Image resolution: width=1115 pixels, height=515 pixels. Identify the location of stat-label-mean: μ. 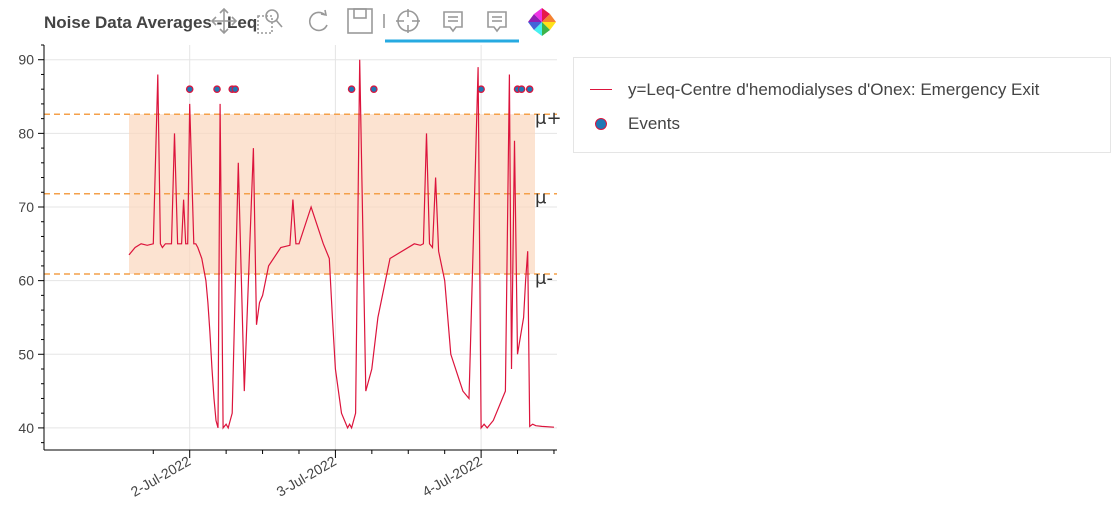
(541, 198).